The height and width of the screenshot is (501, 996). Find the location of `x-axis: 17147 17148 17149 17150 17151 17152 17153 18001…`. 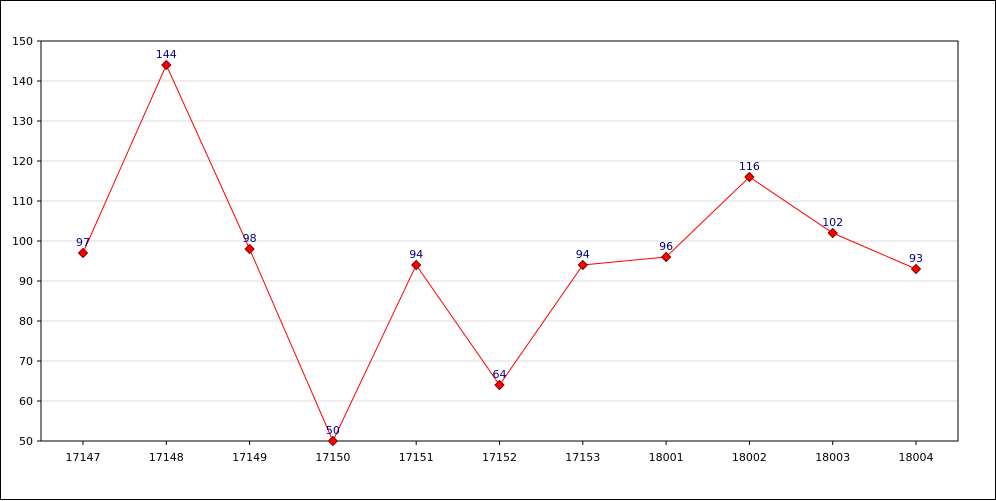

x-axis: 17147 17148 17149 17150 17151 17152 17153 18001… is located at coordinates (500, 452).